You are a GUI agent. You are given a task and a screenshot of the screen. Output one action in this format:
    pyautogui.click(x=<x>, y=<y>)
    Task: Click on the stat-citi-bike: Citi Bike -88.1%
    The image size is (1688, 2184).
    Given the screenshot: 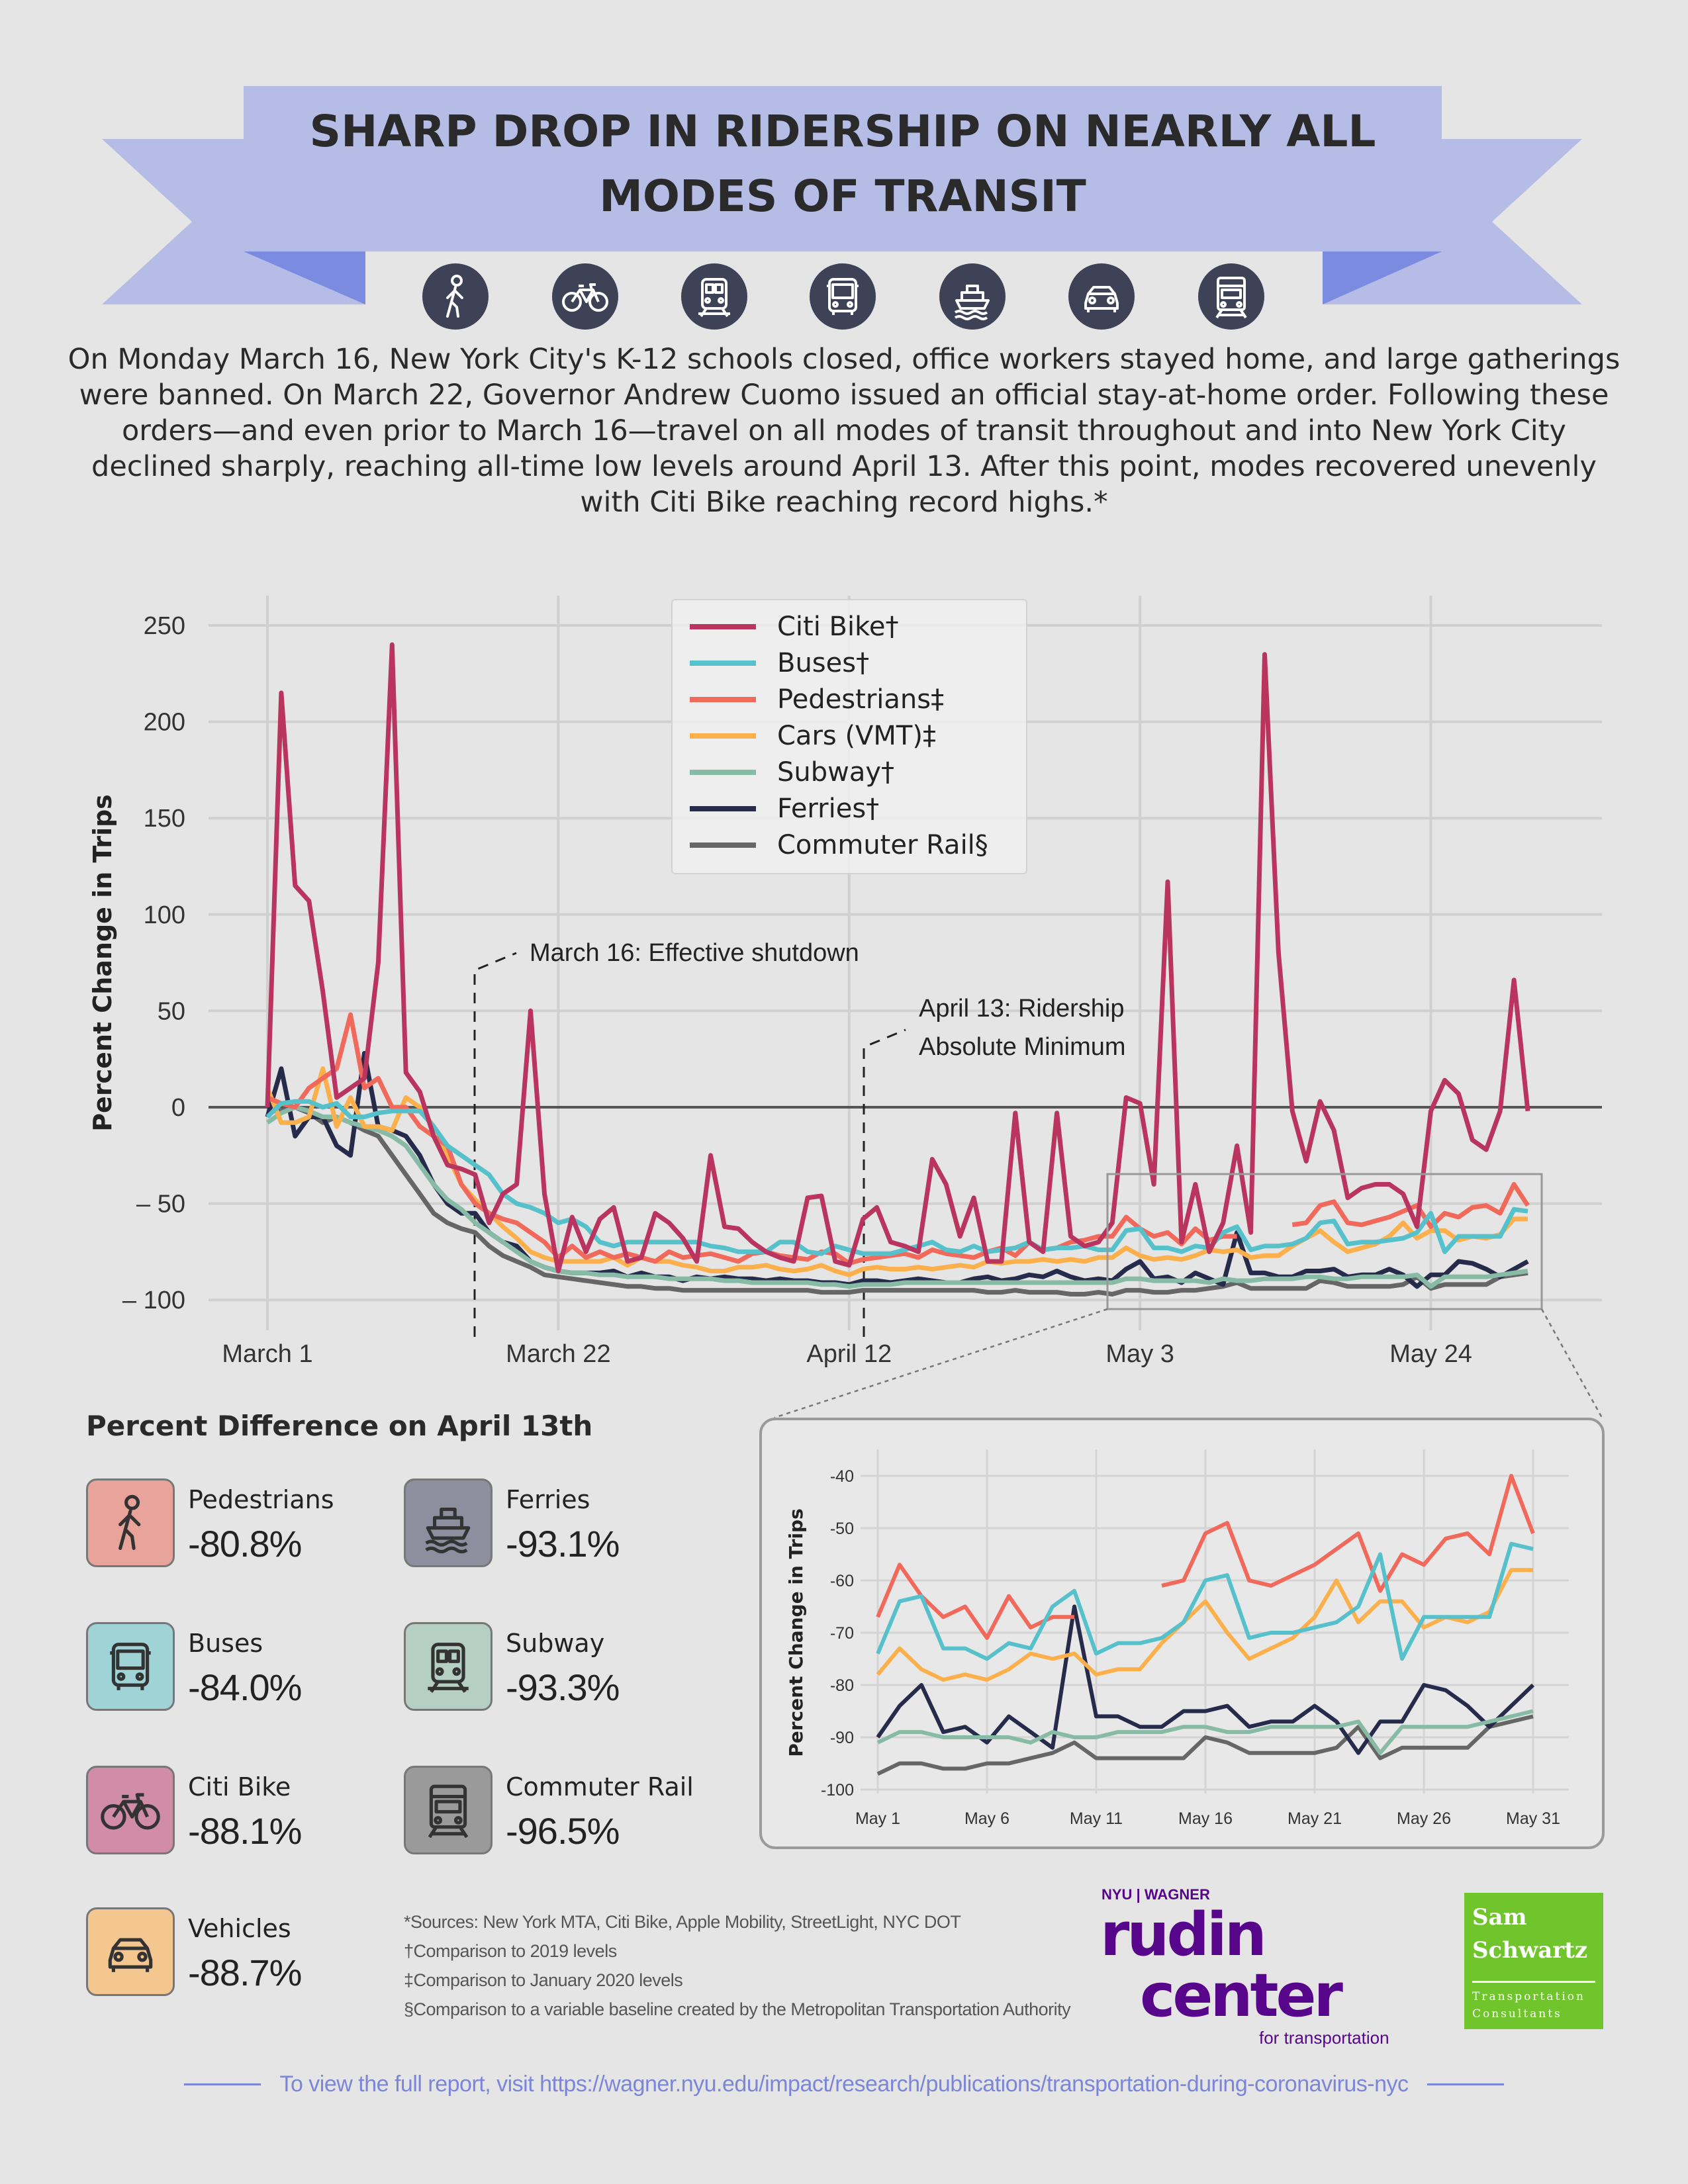 What is the action you would take?
    pyautogui.click(x=241, y=1812)
    